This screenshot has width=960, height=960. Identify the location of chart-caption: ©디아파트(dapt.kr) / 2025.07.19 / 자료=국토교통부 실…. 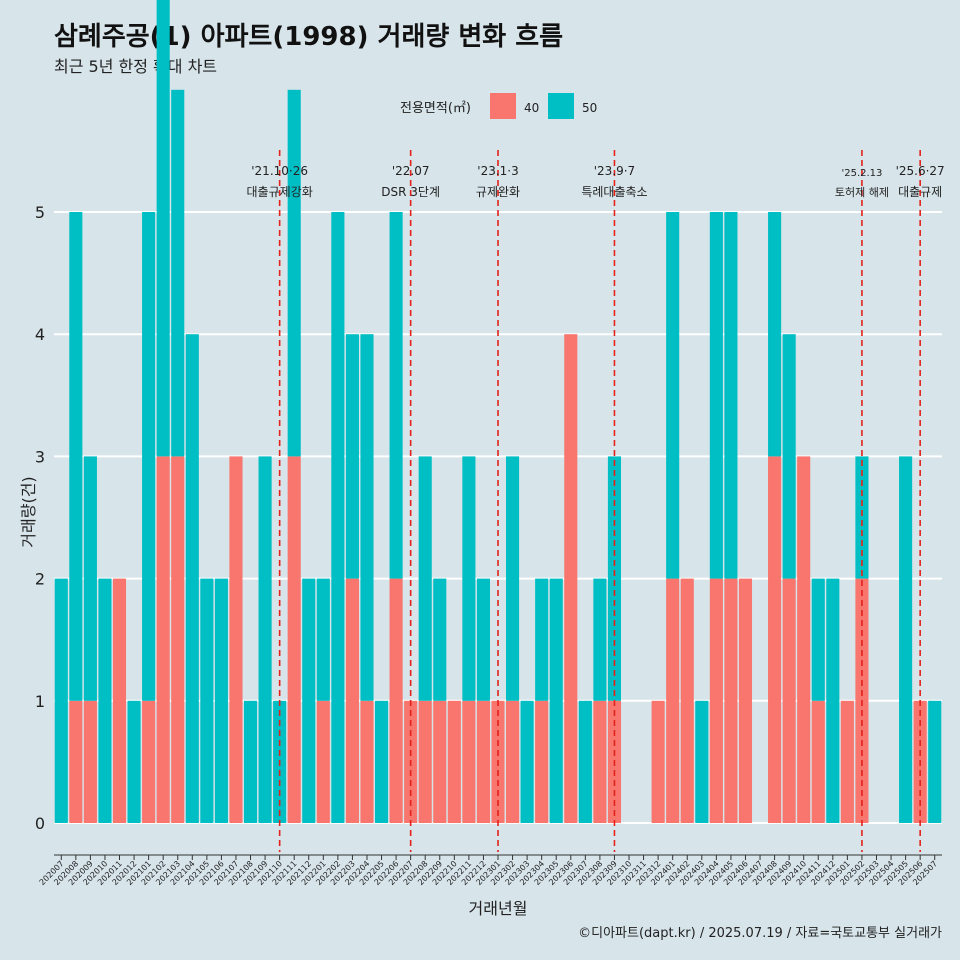
(760, 933).